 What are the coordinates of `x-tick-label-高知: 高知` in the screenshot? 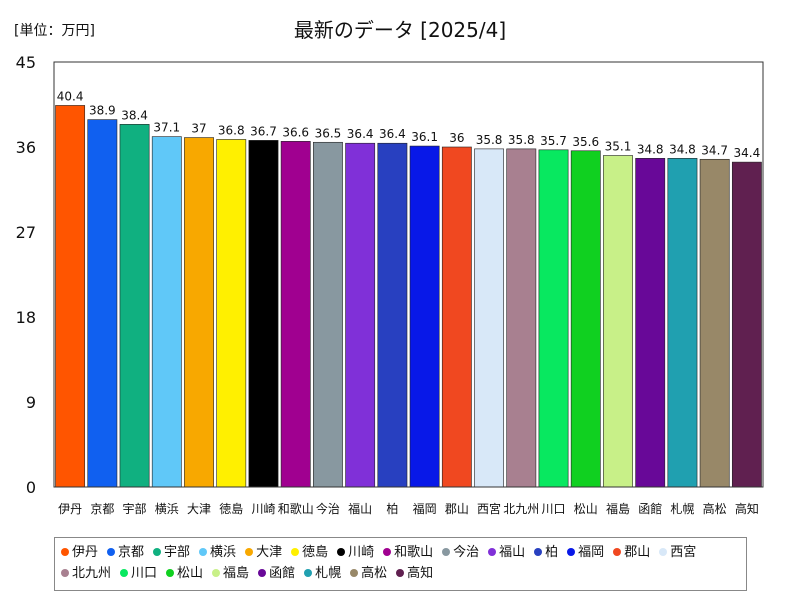 It's located at (747, 508).